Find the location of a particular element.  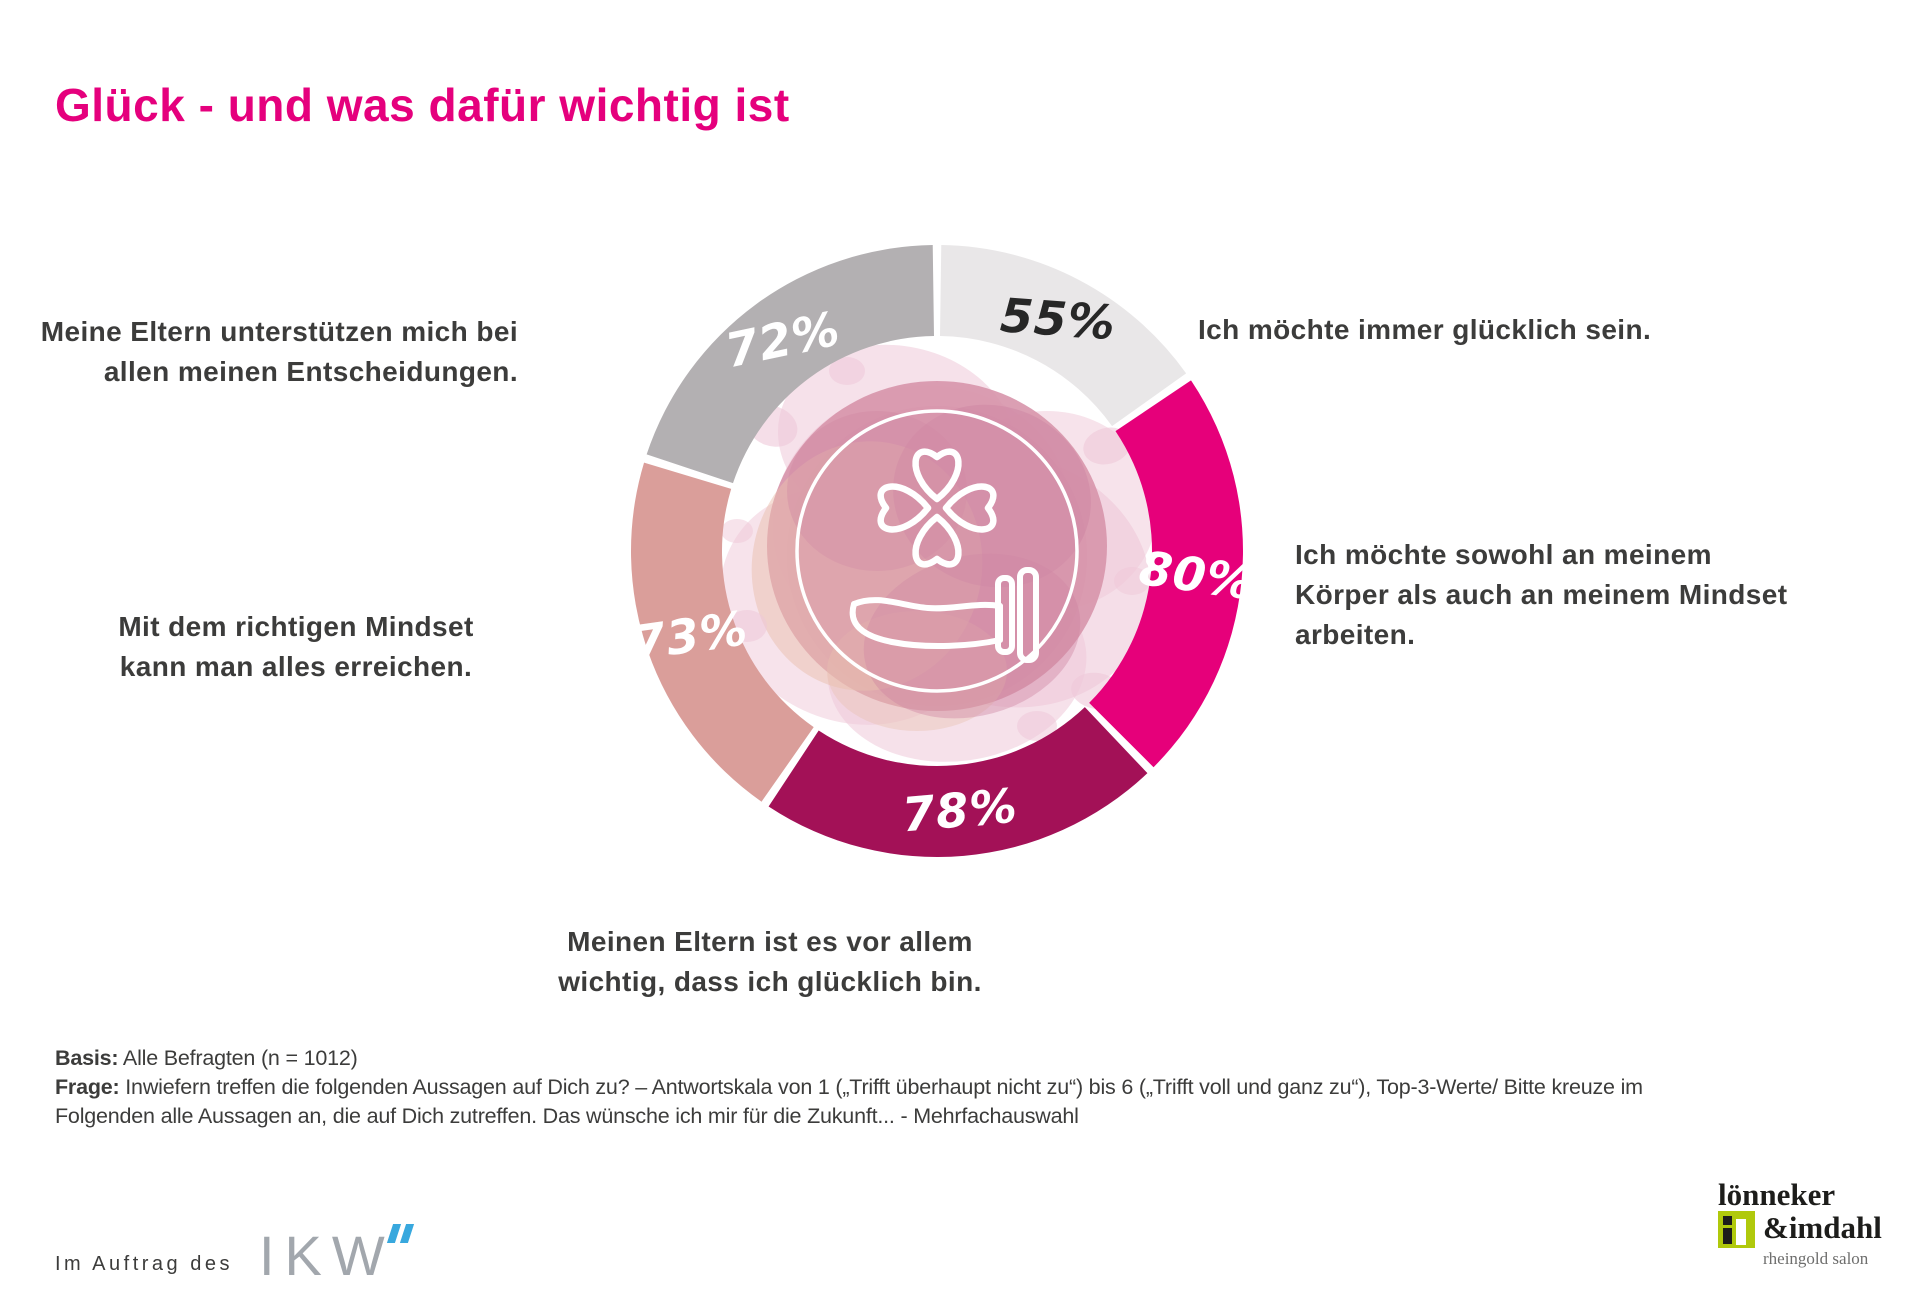

agency-name-line2: &imdahl is located at coordinates (1822, 1227).